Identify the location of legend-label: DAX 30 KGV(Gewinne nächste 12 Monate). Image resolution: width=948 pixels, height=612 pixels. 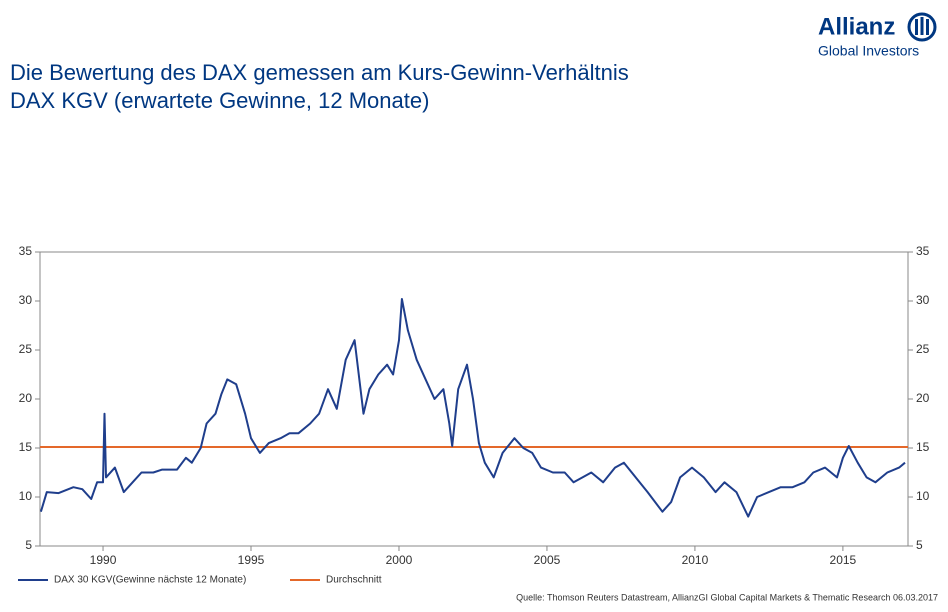
(150, 580).